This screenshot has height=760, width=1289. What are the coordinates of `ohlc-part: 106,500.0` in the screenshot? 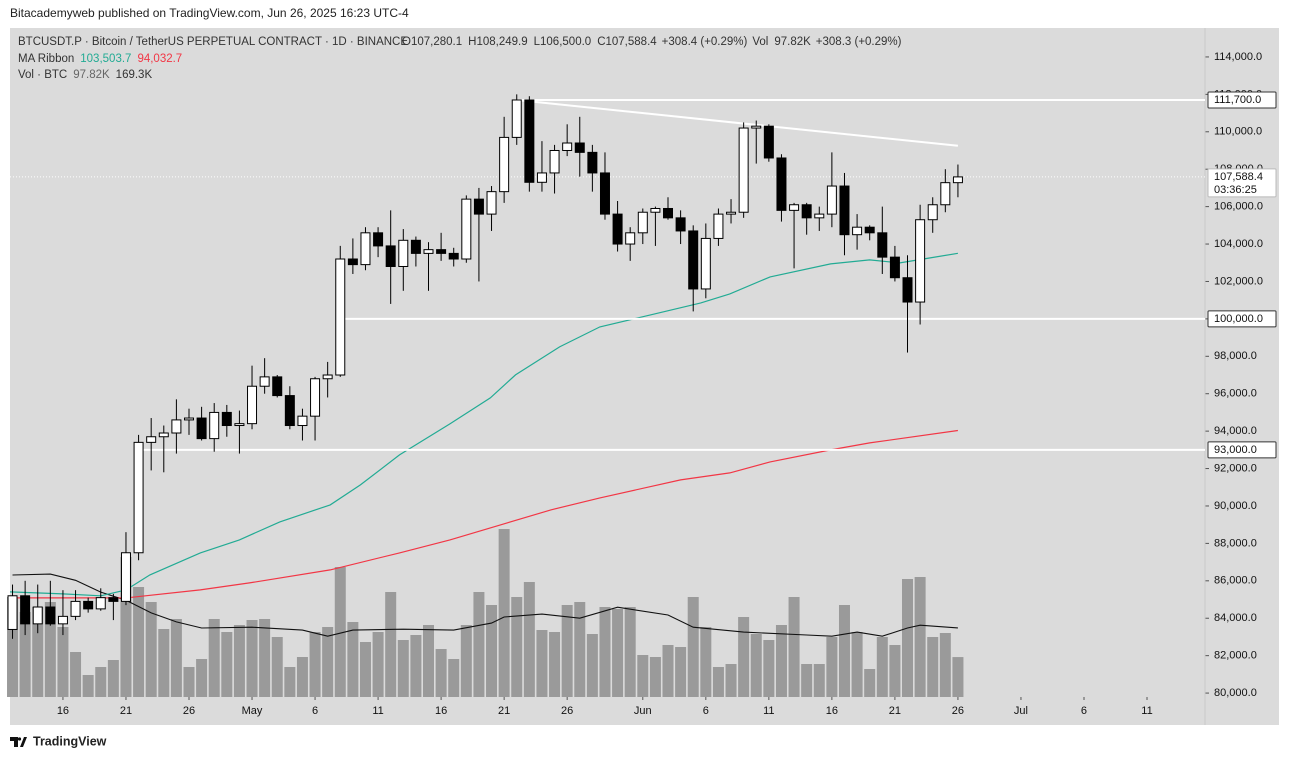 It's located at (565, 42).